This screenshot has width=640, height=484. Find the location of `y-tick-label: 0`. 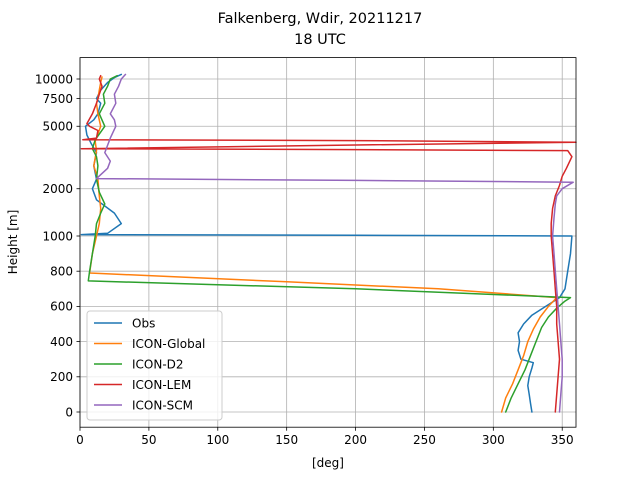

y-tick-label: 0 is located at coordinates (69, 412).